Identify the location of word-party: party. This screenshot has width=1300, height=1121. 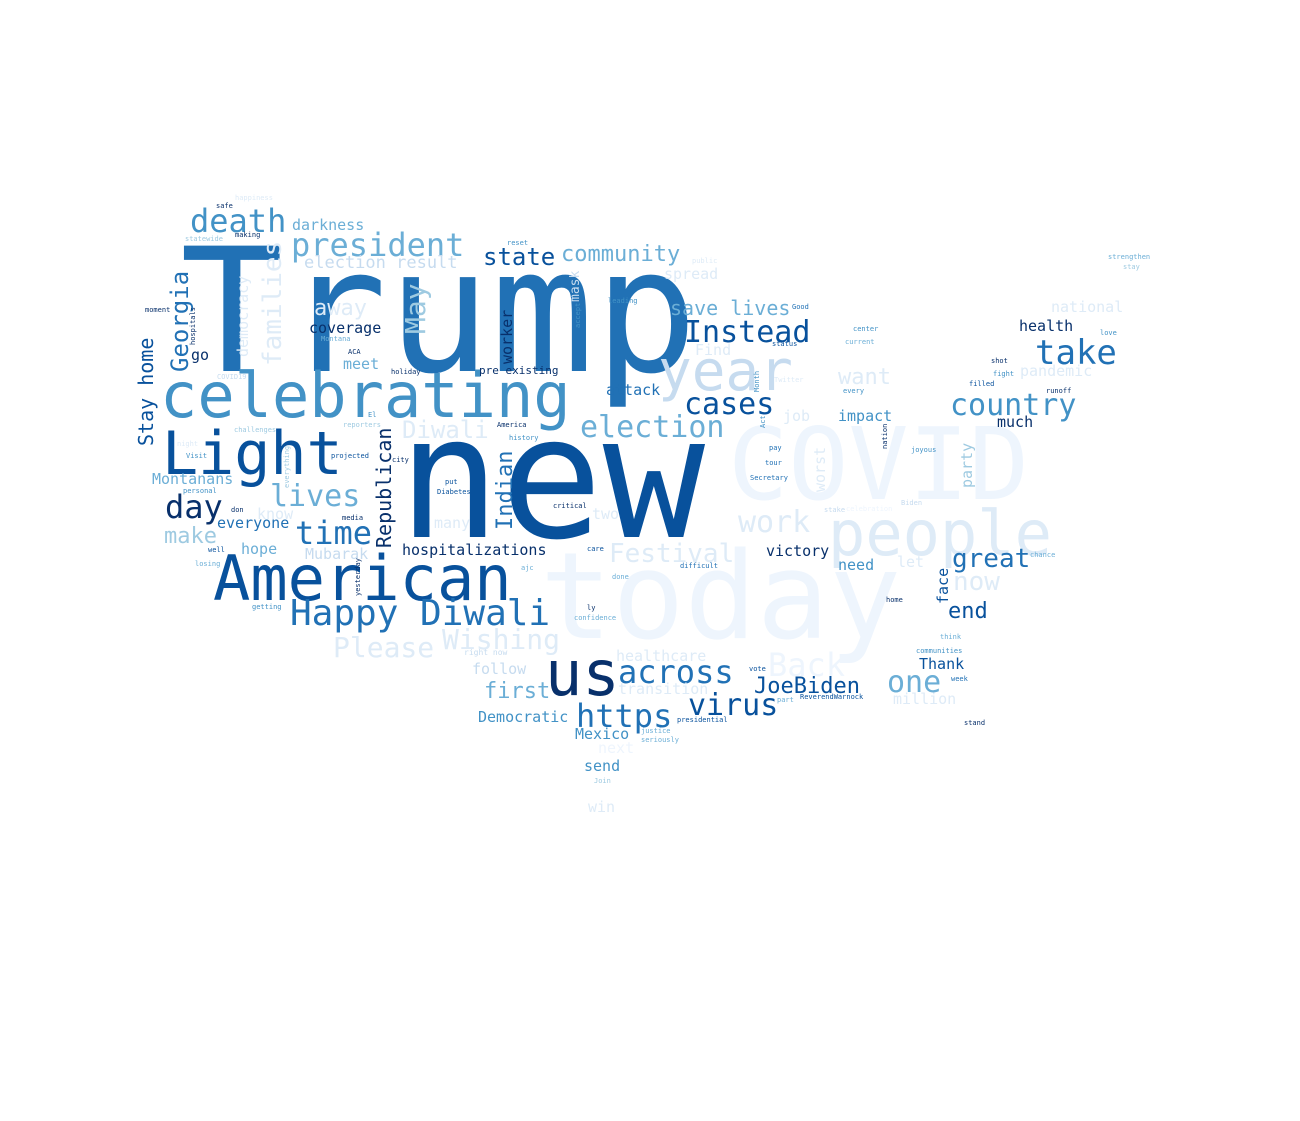
(967, 465).